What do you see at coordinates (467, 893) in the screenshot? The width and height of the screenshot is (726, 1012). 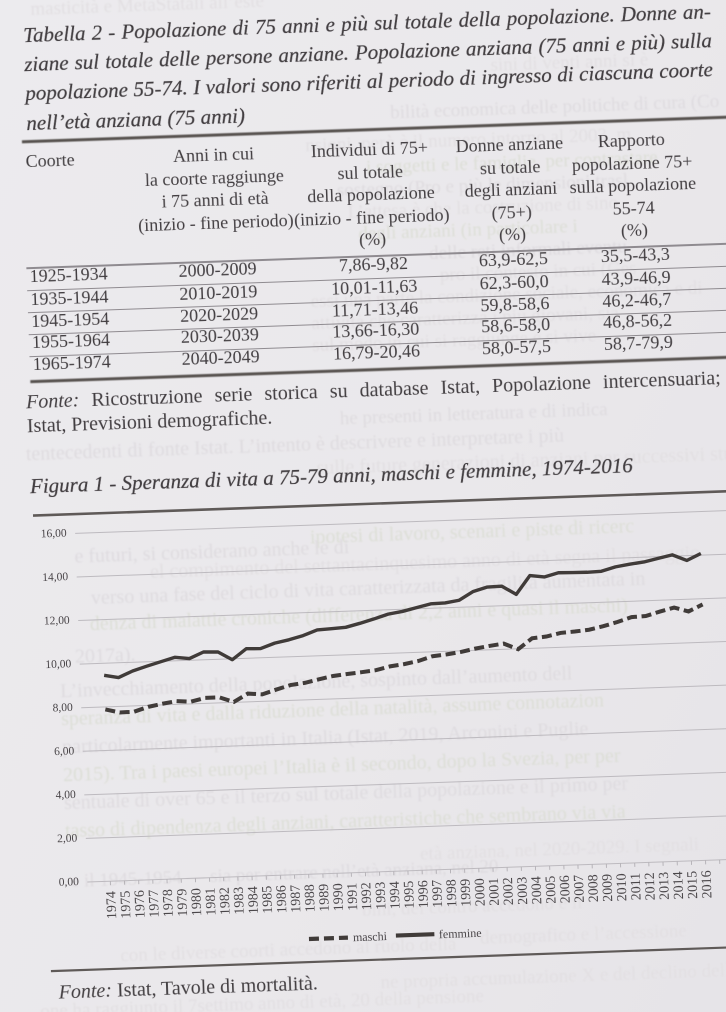 I see `svg-text: 1999` at bounding box center [467, 893].